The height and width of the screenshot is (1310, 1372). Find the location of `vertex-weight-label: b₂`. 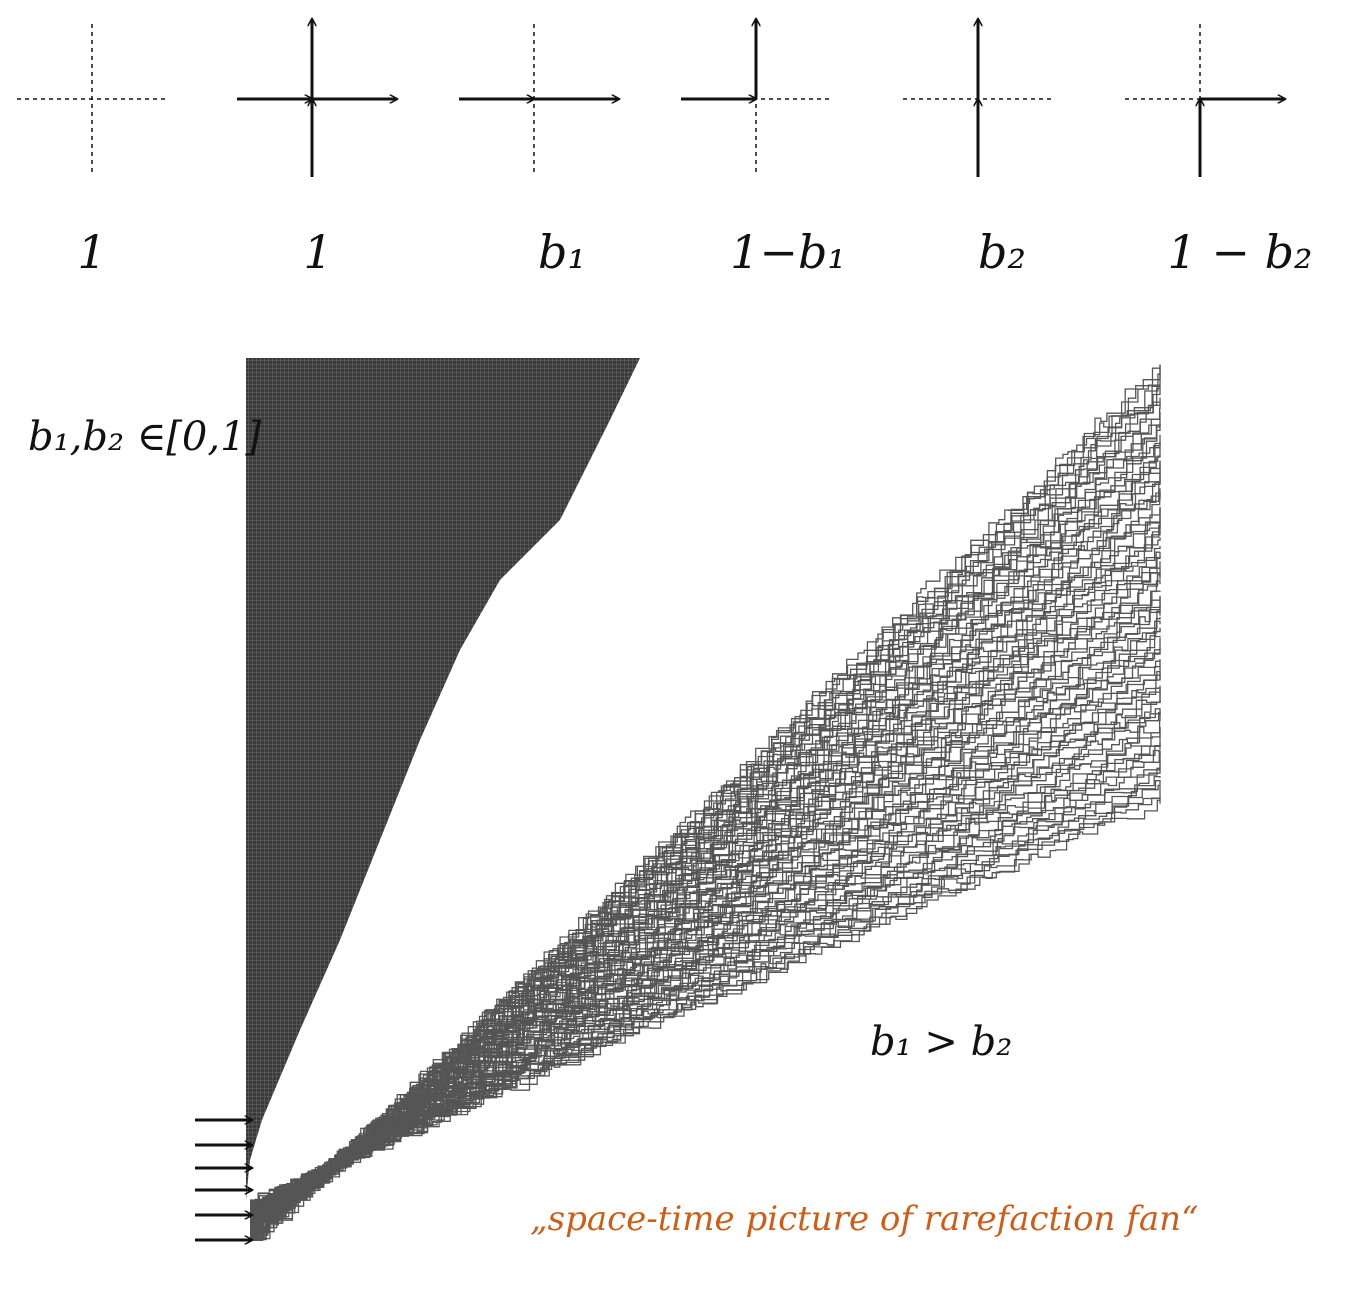

vertex-weight-label: b₂ is located at coordinates (1002, 252).